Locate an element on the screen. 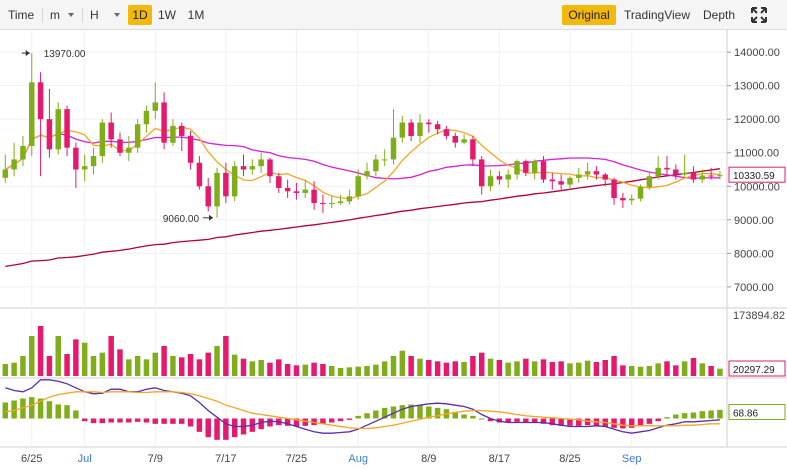 The height and width of the screenshot is (469, 787). x-tick-label: 7/9 is located at coordinates (155, 459).